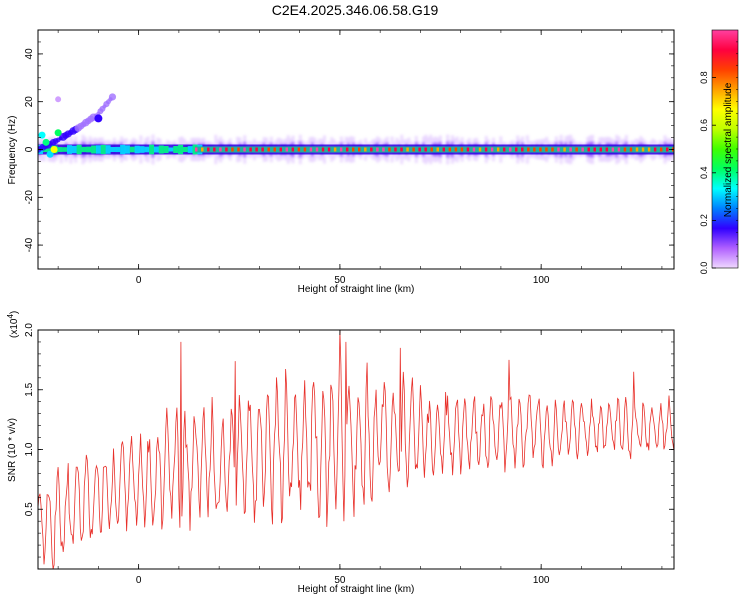 The height and width of the screenshot is (600, 750). I want to click on colorbar-gradient, so click(725, 149).